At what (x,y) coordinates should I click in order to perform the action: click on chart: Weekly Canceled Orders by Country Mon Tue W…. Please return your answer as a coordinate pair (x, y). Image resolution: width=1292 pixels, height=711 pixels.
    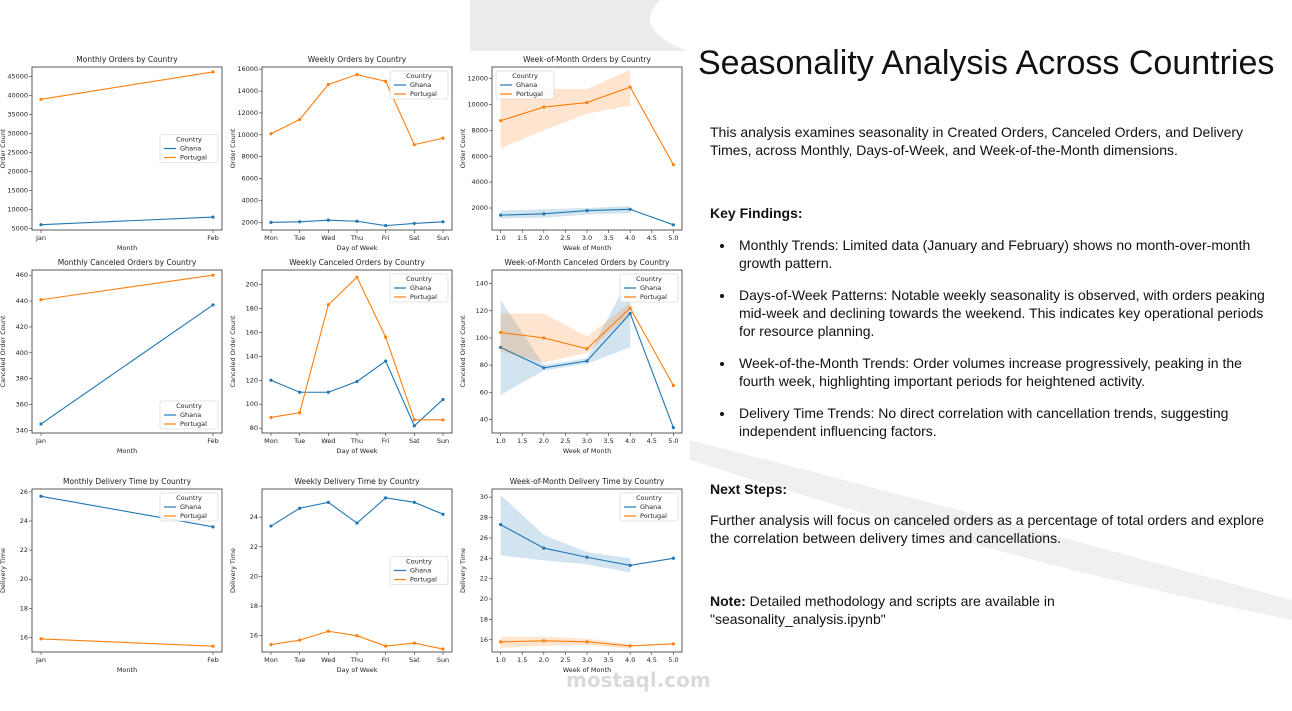
    Looking at the image, I should click on (343, 357).